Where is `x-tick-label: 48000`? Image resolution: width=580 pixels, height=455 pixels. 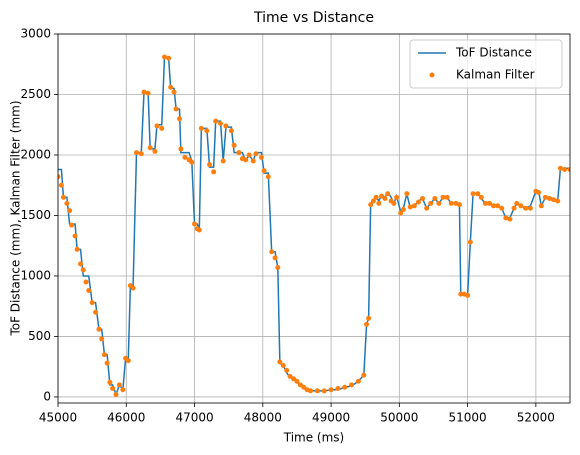
x-tick-label: 48000 is located at coordinates (263, 418).